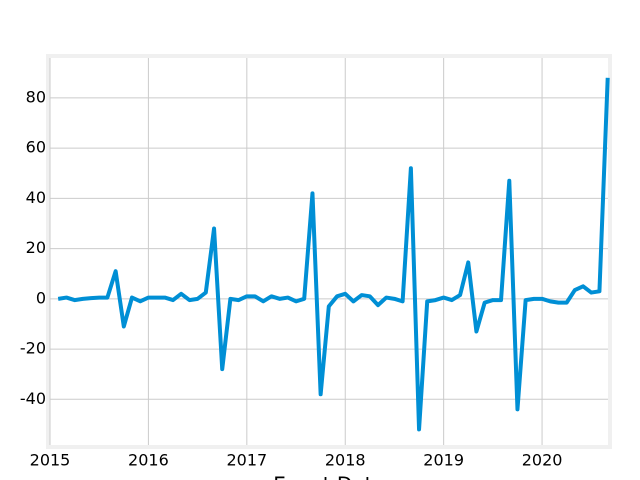 The width and height of the screenshot is (640, 480). I want to click on y-tick-label: 40, so click(36, 197).